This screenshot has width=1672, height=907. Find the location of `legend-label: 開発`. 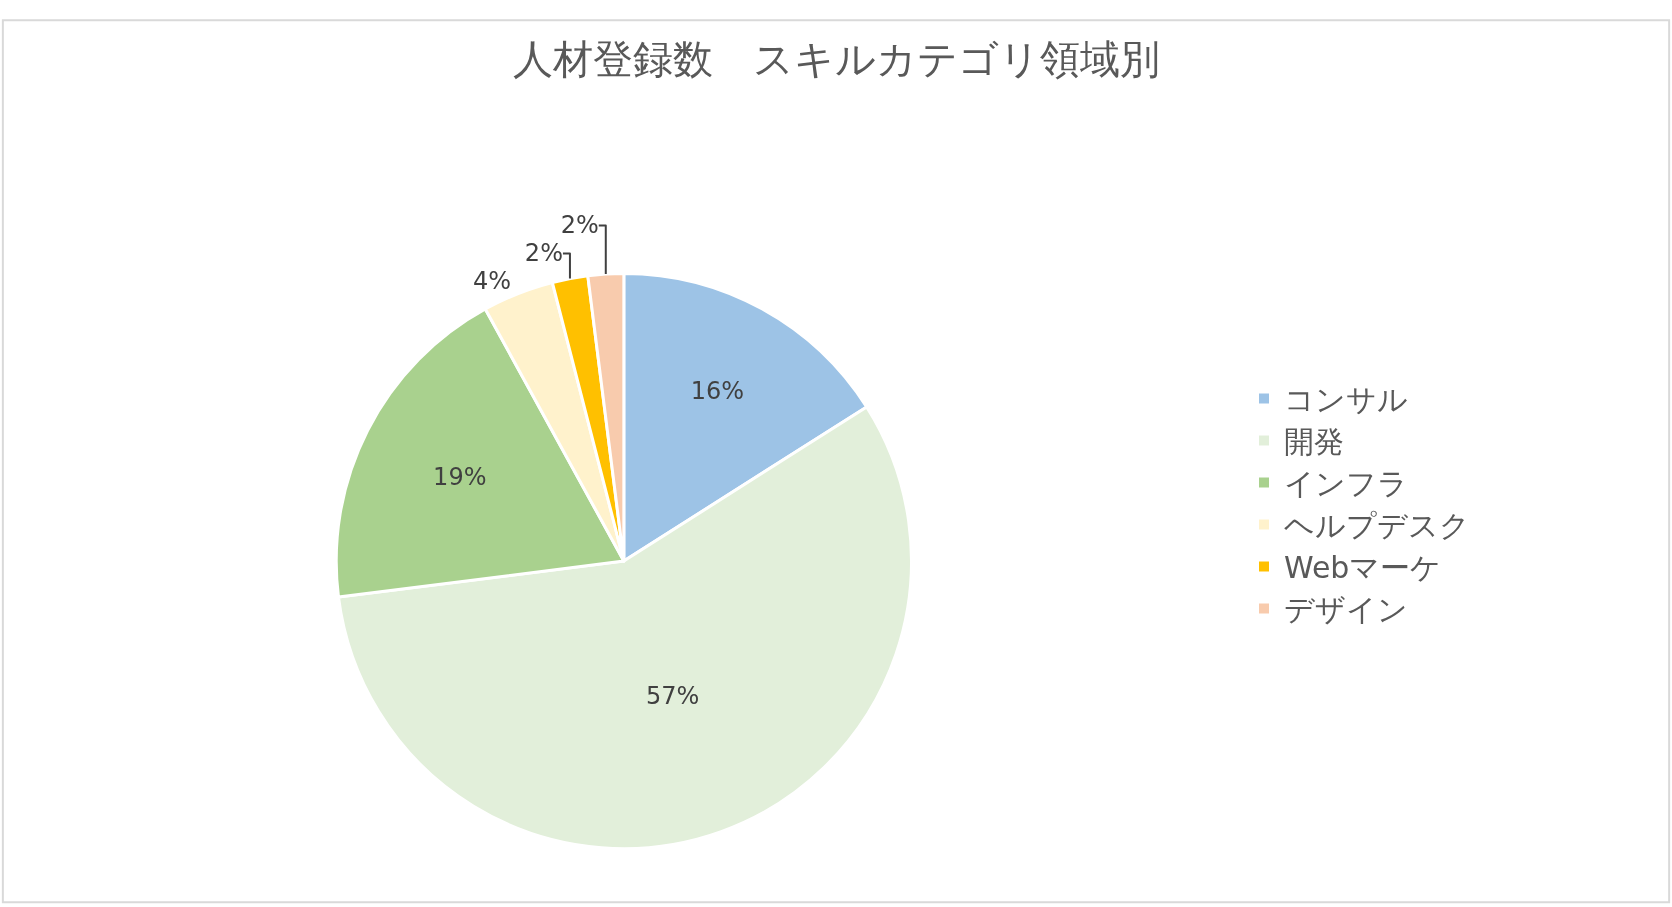

legend-label: 開発 is located at coordinates (1314, 442).